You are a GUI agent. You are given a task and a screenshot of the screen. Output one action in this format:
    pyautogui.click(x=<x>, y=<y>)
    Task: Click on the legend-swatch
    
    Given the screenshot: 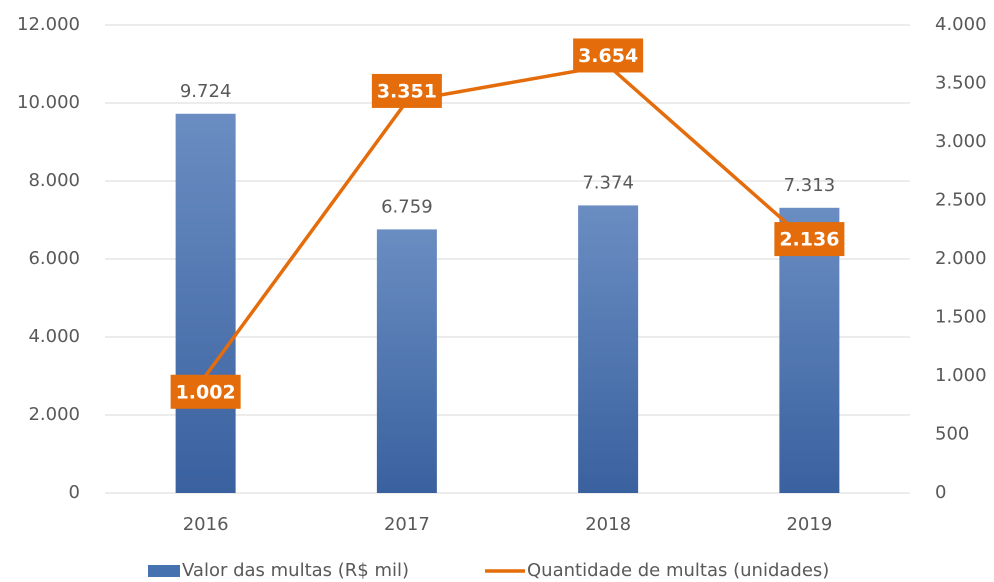 What is the action you would take?
    pyautogui.click(x=164, y=571)
    